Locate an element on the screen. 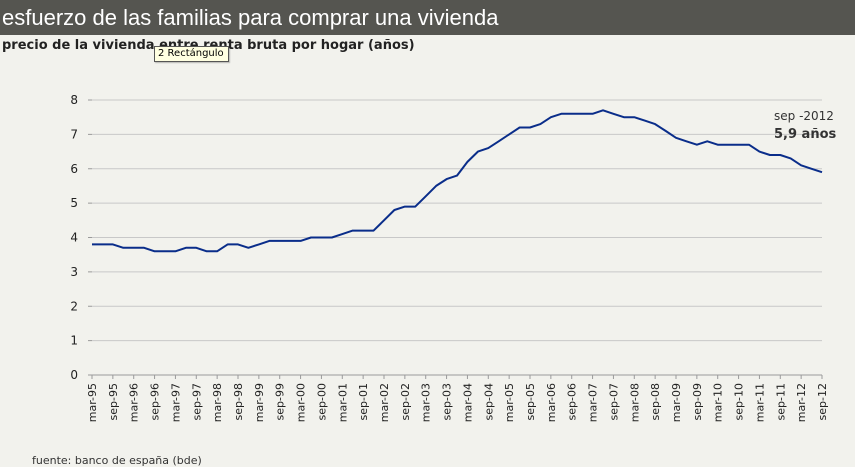 The height and width of the screenshot is (467, 855). x-tick-label: sep-97 is located at coordinates (196, 401).